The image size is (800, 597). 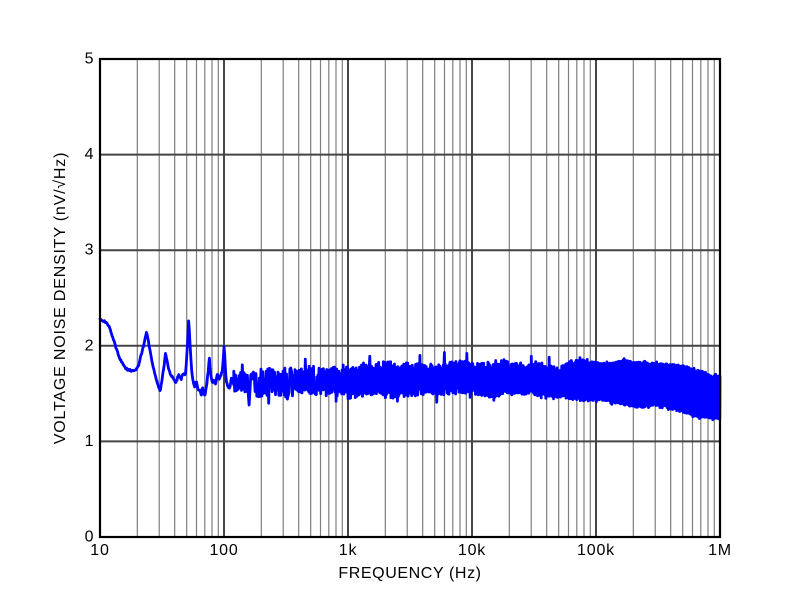 I want to click on svg-text: 2, so click(x=89, y=345).